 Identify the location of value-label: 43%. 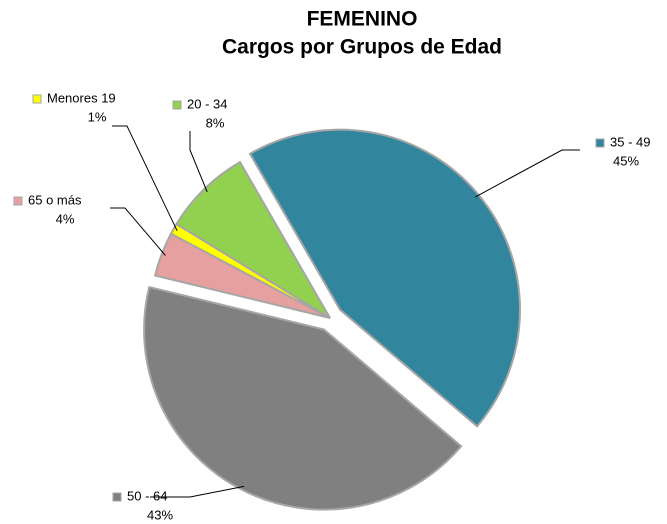
(160, 514).